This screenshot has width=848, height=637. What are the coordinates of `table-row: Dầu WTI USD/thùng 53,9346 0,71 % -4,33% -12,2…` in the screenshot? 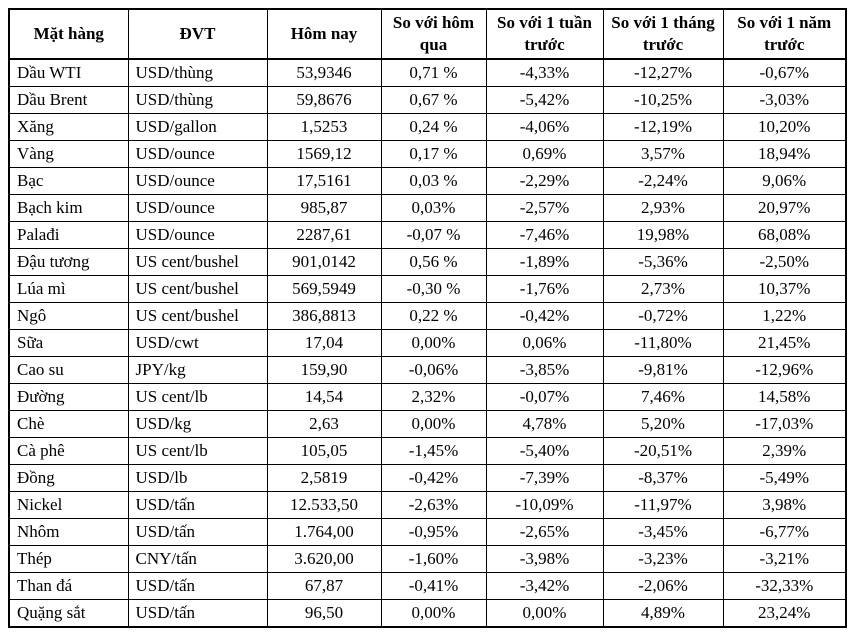 It's located at (427, 72).